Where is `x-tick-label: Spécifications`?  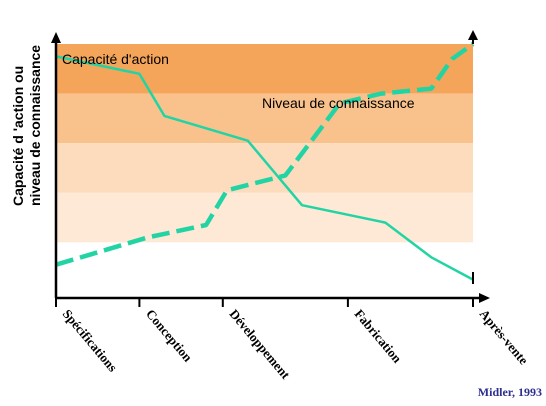 x-tick-label: Spécifications is located at coordinates (90, 340).